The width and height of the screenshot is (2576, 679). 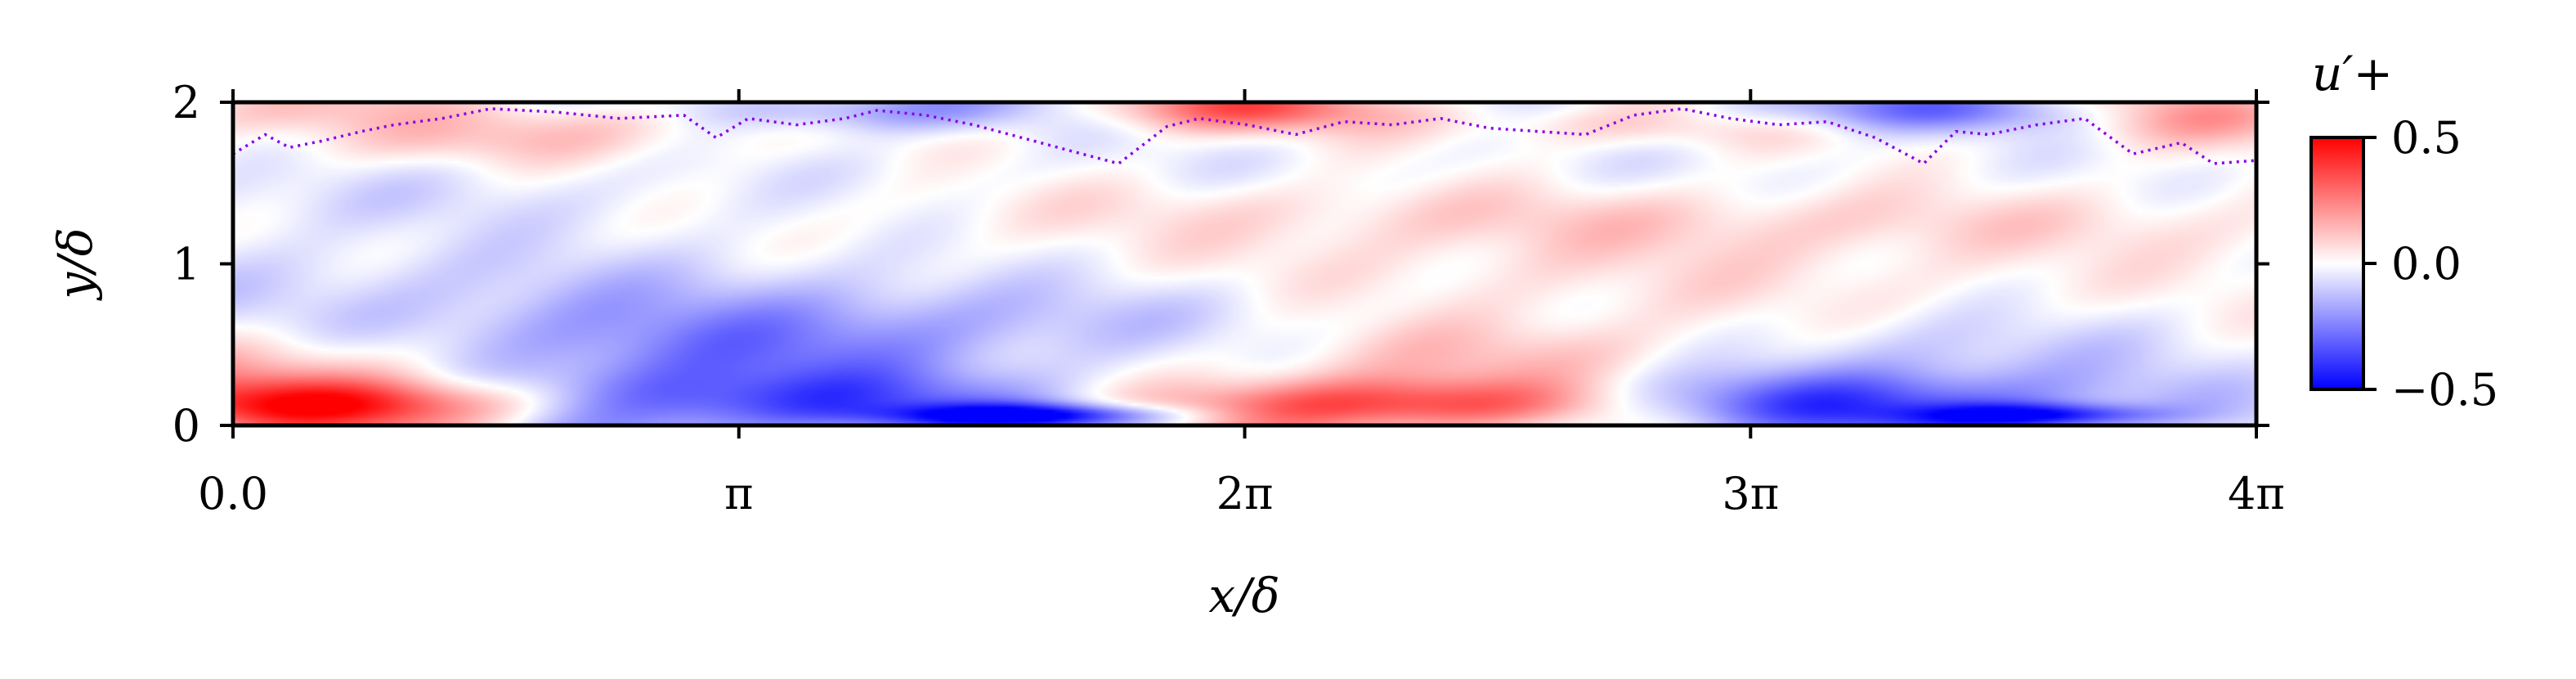 I want to click on x-tick-label: 0.0, so click(x=233, y=494).